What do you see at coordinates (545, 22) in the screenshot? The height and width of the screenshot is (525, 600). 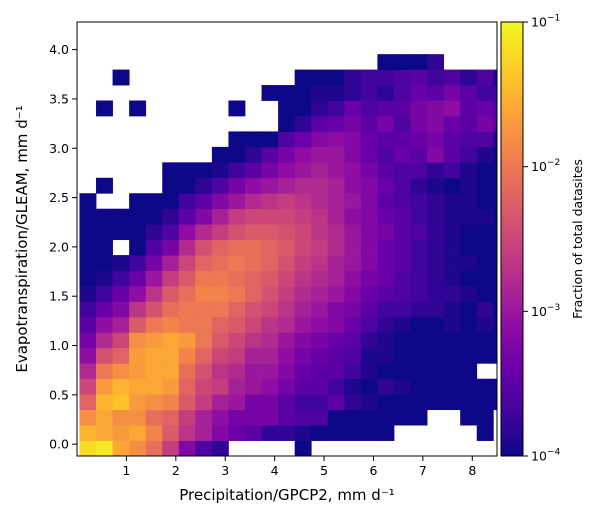 I see `colorbar-tick-label: 10−1` at bounding box center [545, 22].